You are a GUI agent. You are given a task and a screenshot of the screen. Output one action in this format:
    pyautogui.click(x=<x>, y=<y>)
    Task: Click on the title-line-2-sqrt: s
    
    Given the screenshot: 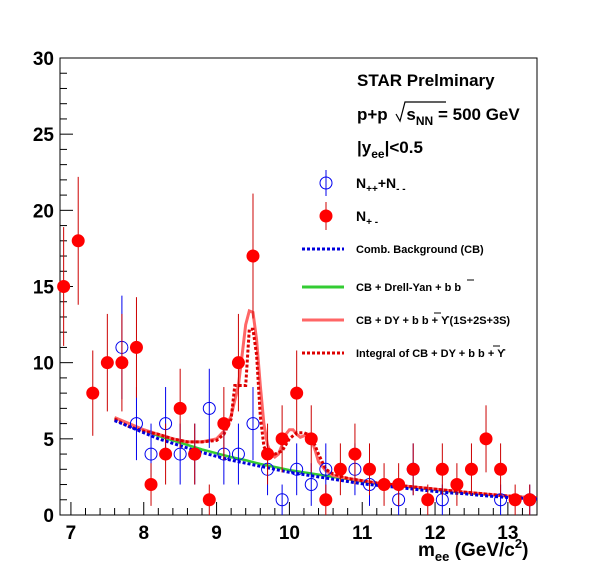 What is the action you would take?
    pyautogui.click(x=410, y=114)
    